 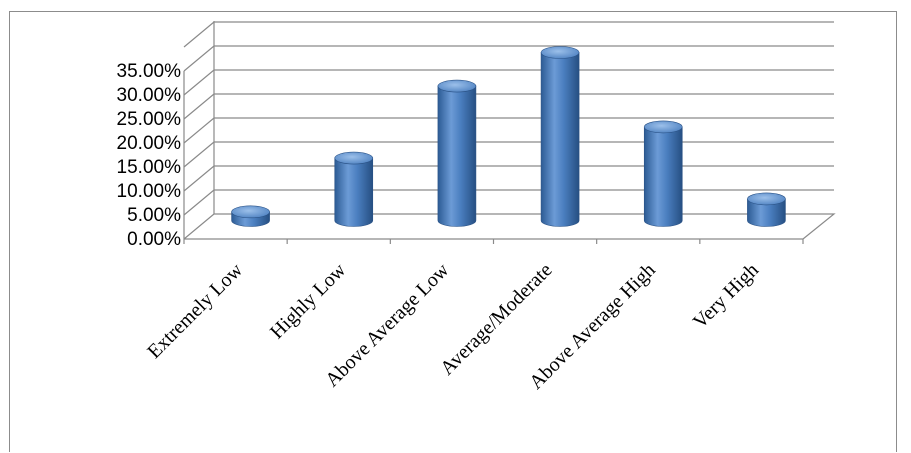 I want to click on chart-floor, so click(x=509, y=226).